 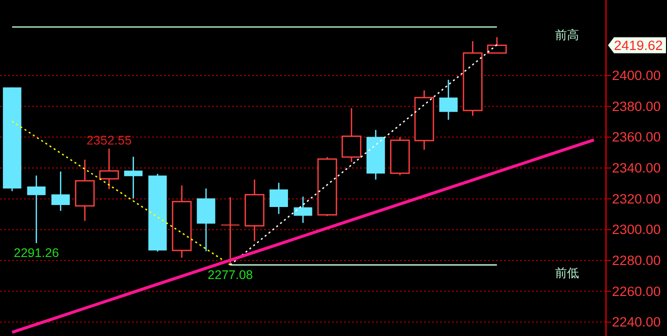 What do you see at coordinates (636, 76) in the screenshot?
I see `y-tick-label: 2400.00` at bounding box center [636, 76].